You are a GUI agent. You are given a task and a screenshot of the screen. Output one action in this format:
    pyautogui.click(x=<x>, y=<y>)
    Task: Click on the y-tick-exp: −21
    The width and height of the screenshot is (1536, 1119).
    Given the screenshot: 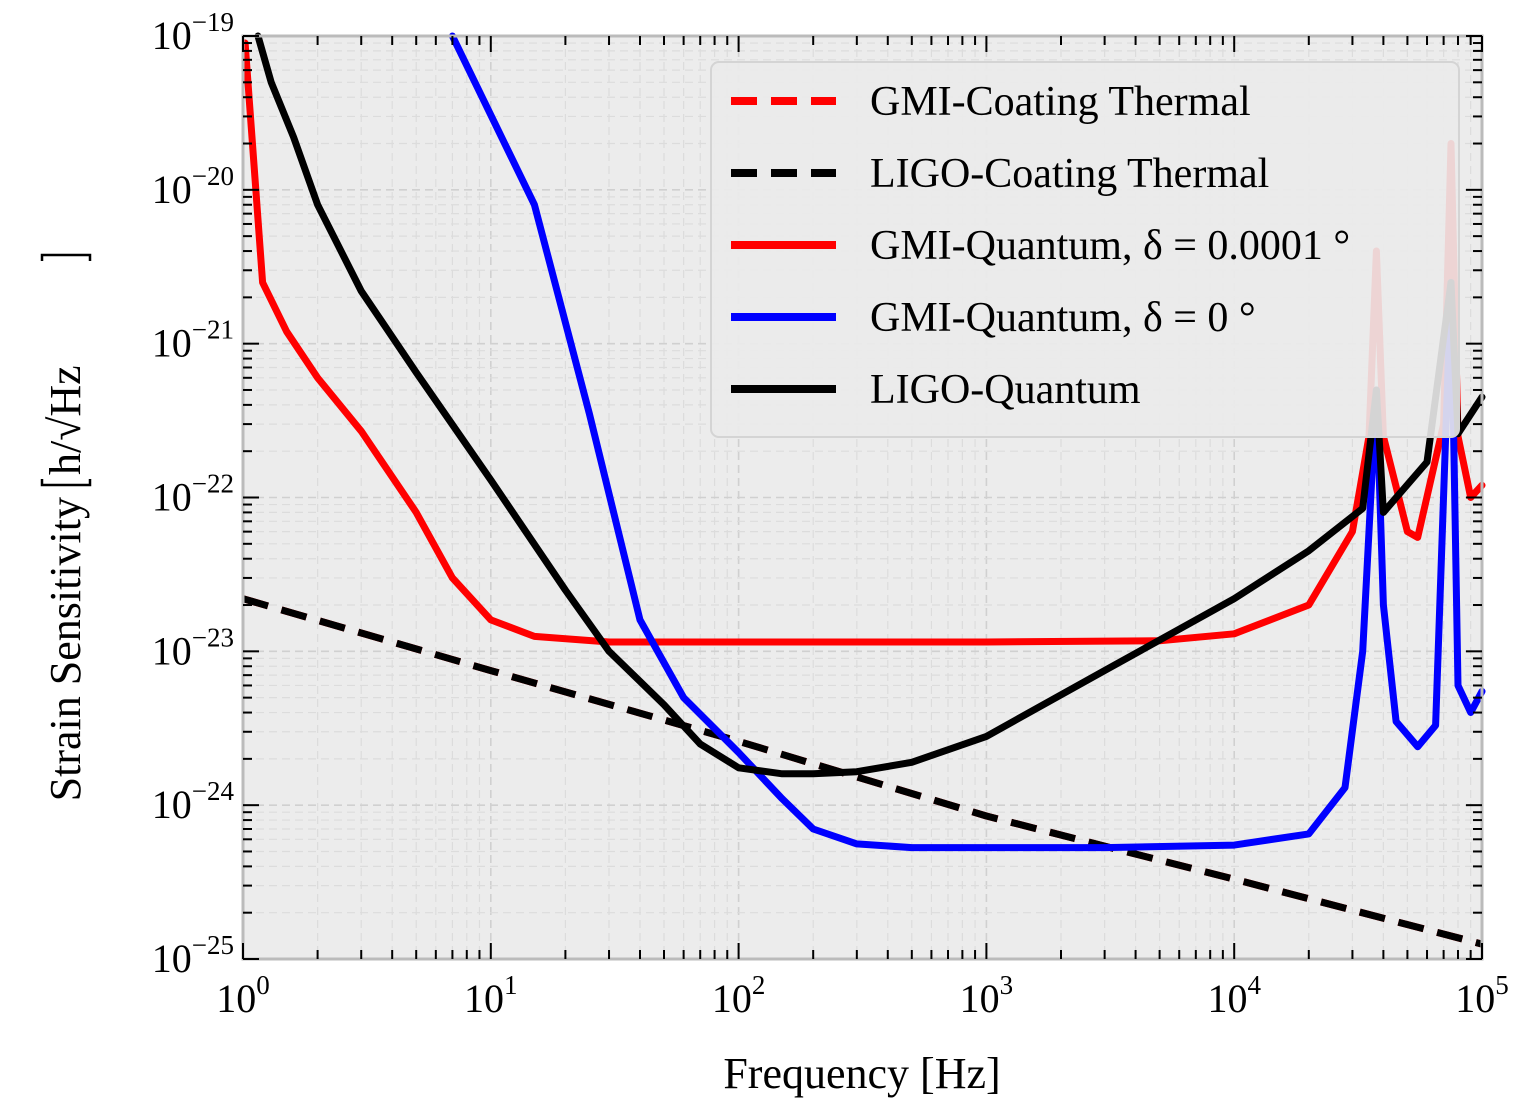 What is the action you would take?
    pyautogui.click(x=213, y=330)
    